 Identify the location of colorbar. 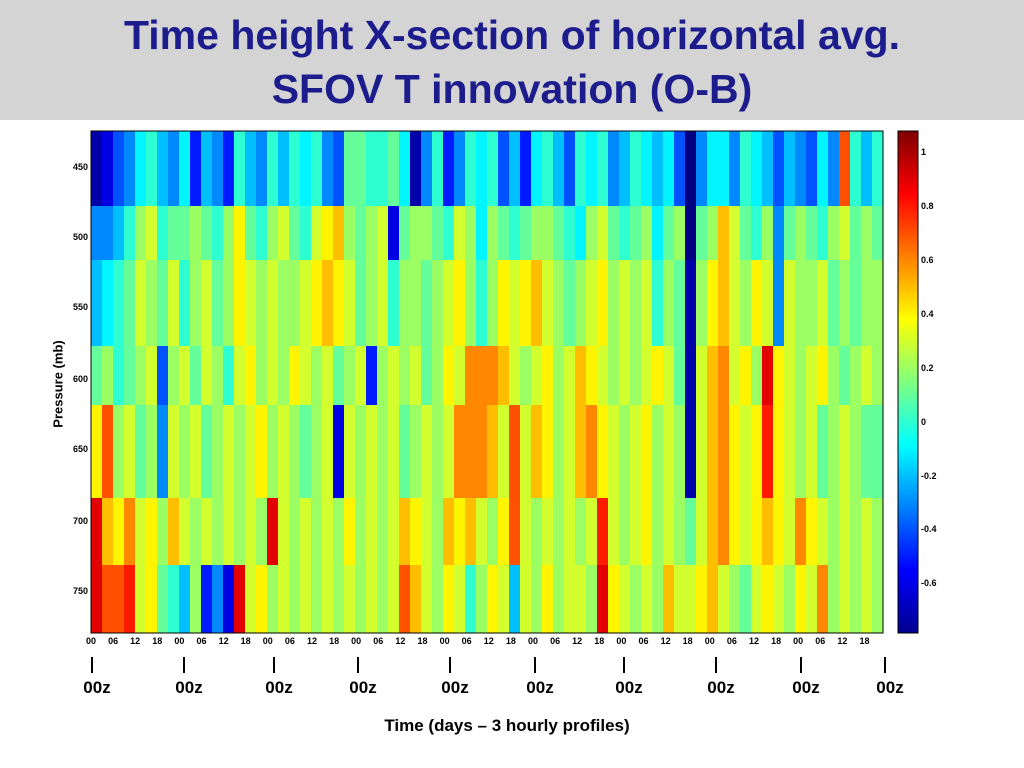
(908, 382).